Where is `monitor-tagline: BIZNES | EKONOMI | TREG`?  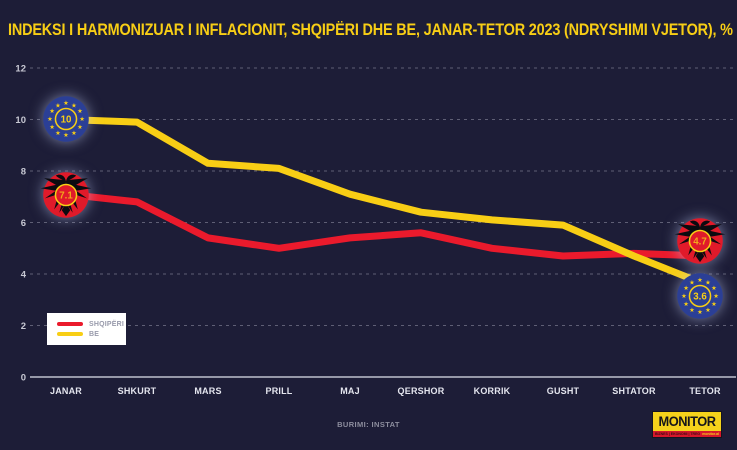
monitor-tagline: BIZNES | EKONOMI | TREG is located at coordinates (678, 434).